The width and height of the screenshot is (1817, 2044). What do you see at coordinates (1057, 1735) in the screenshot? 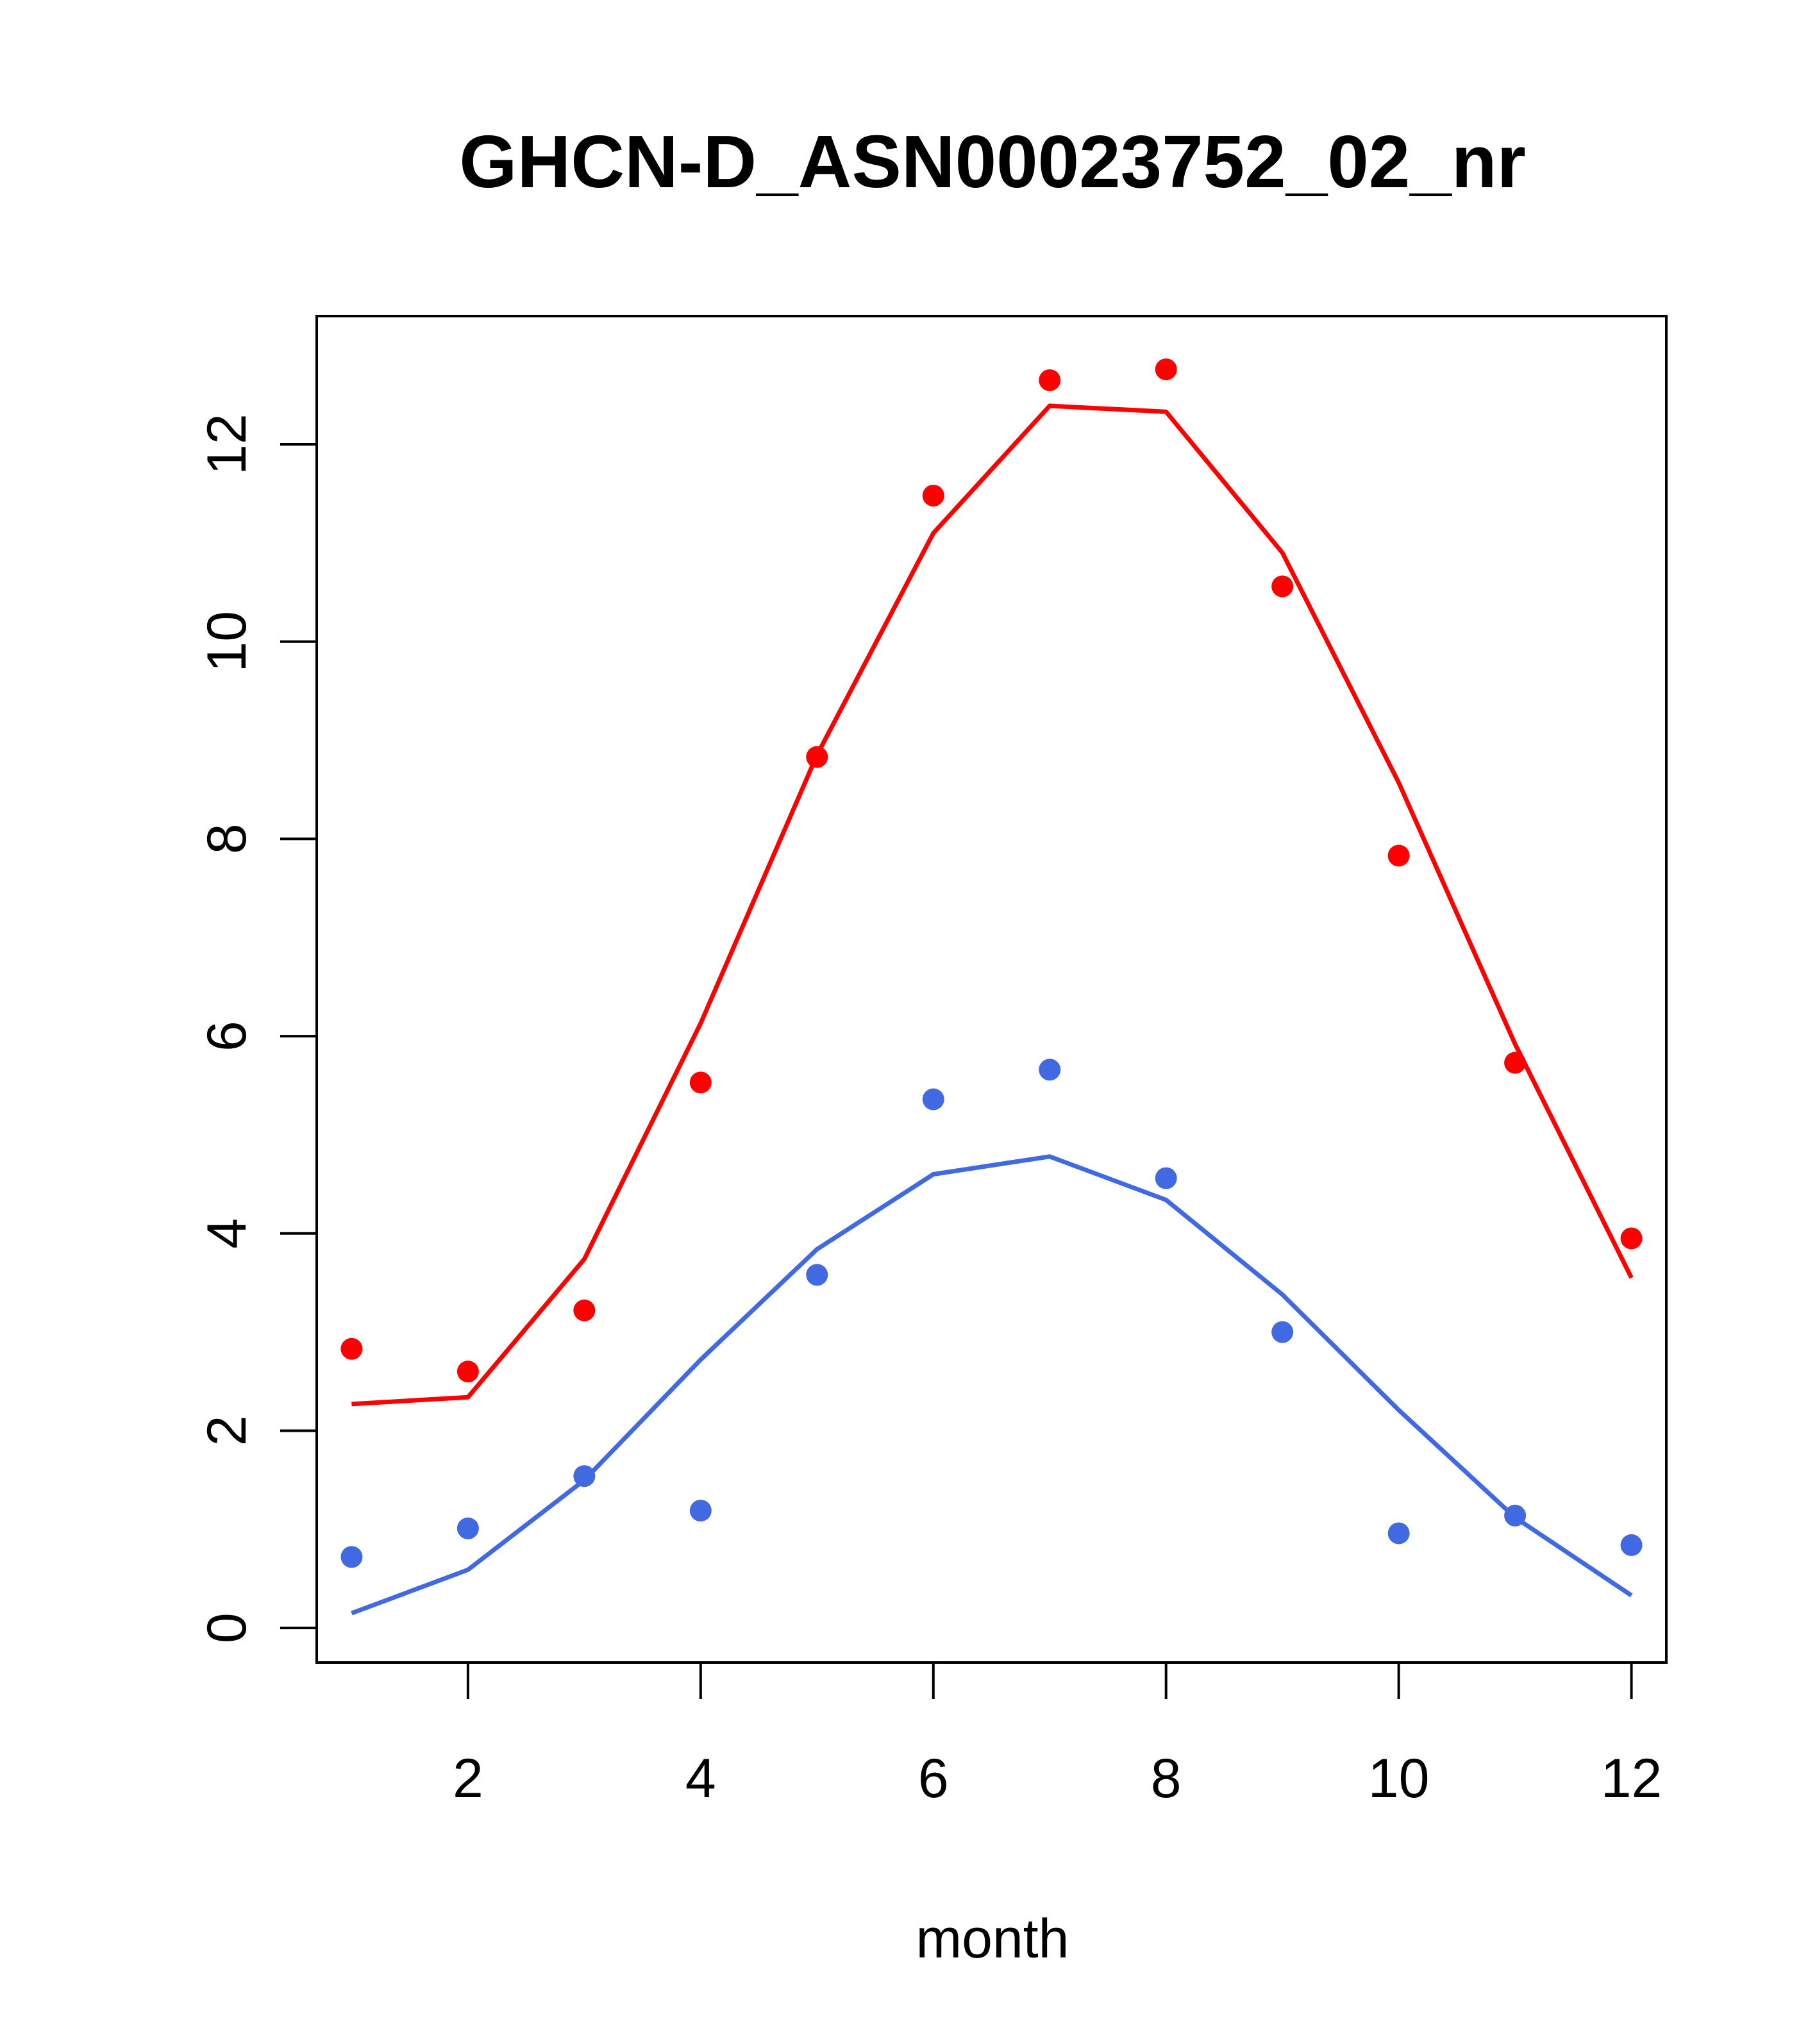
I see `x-axis: 2 4 6 8 10 12` at bounding box center [1057, 1735].